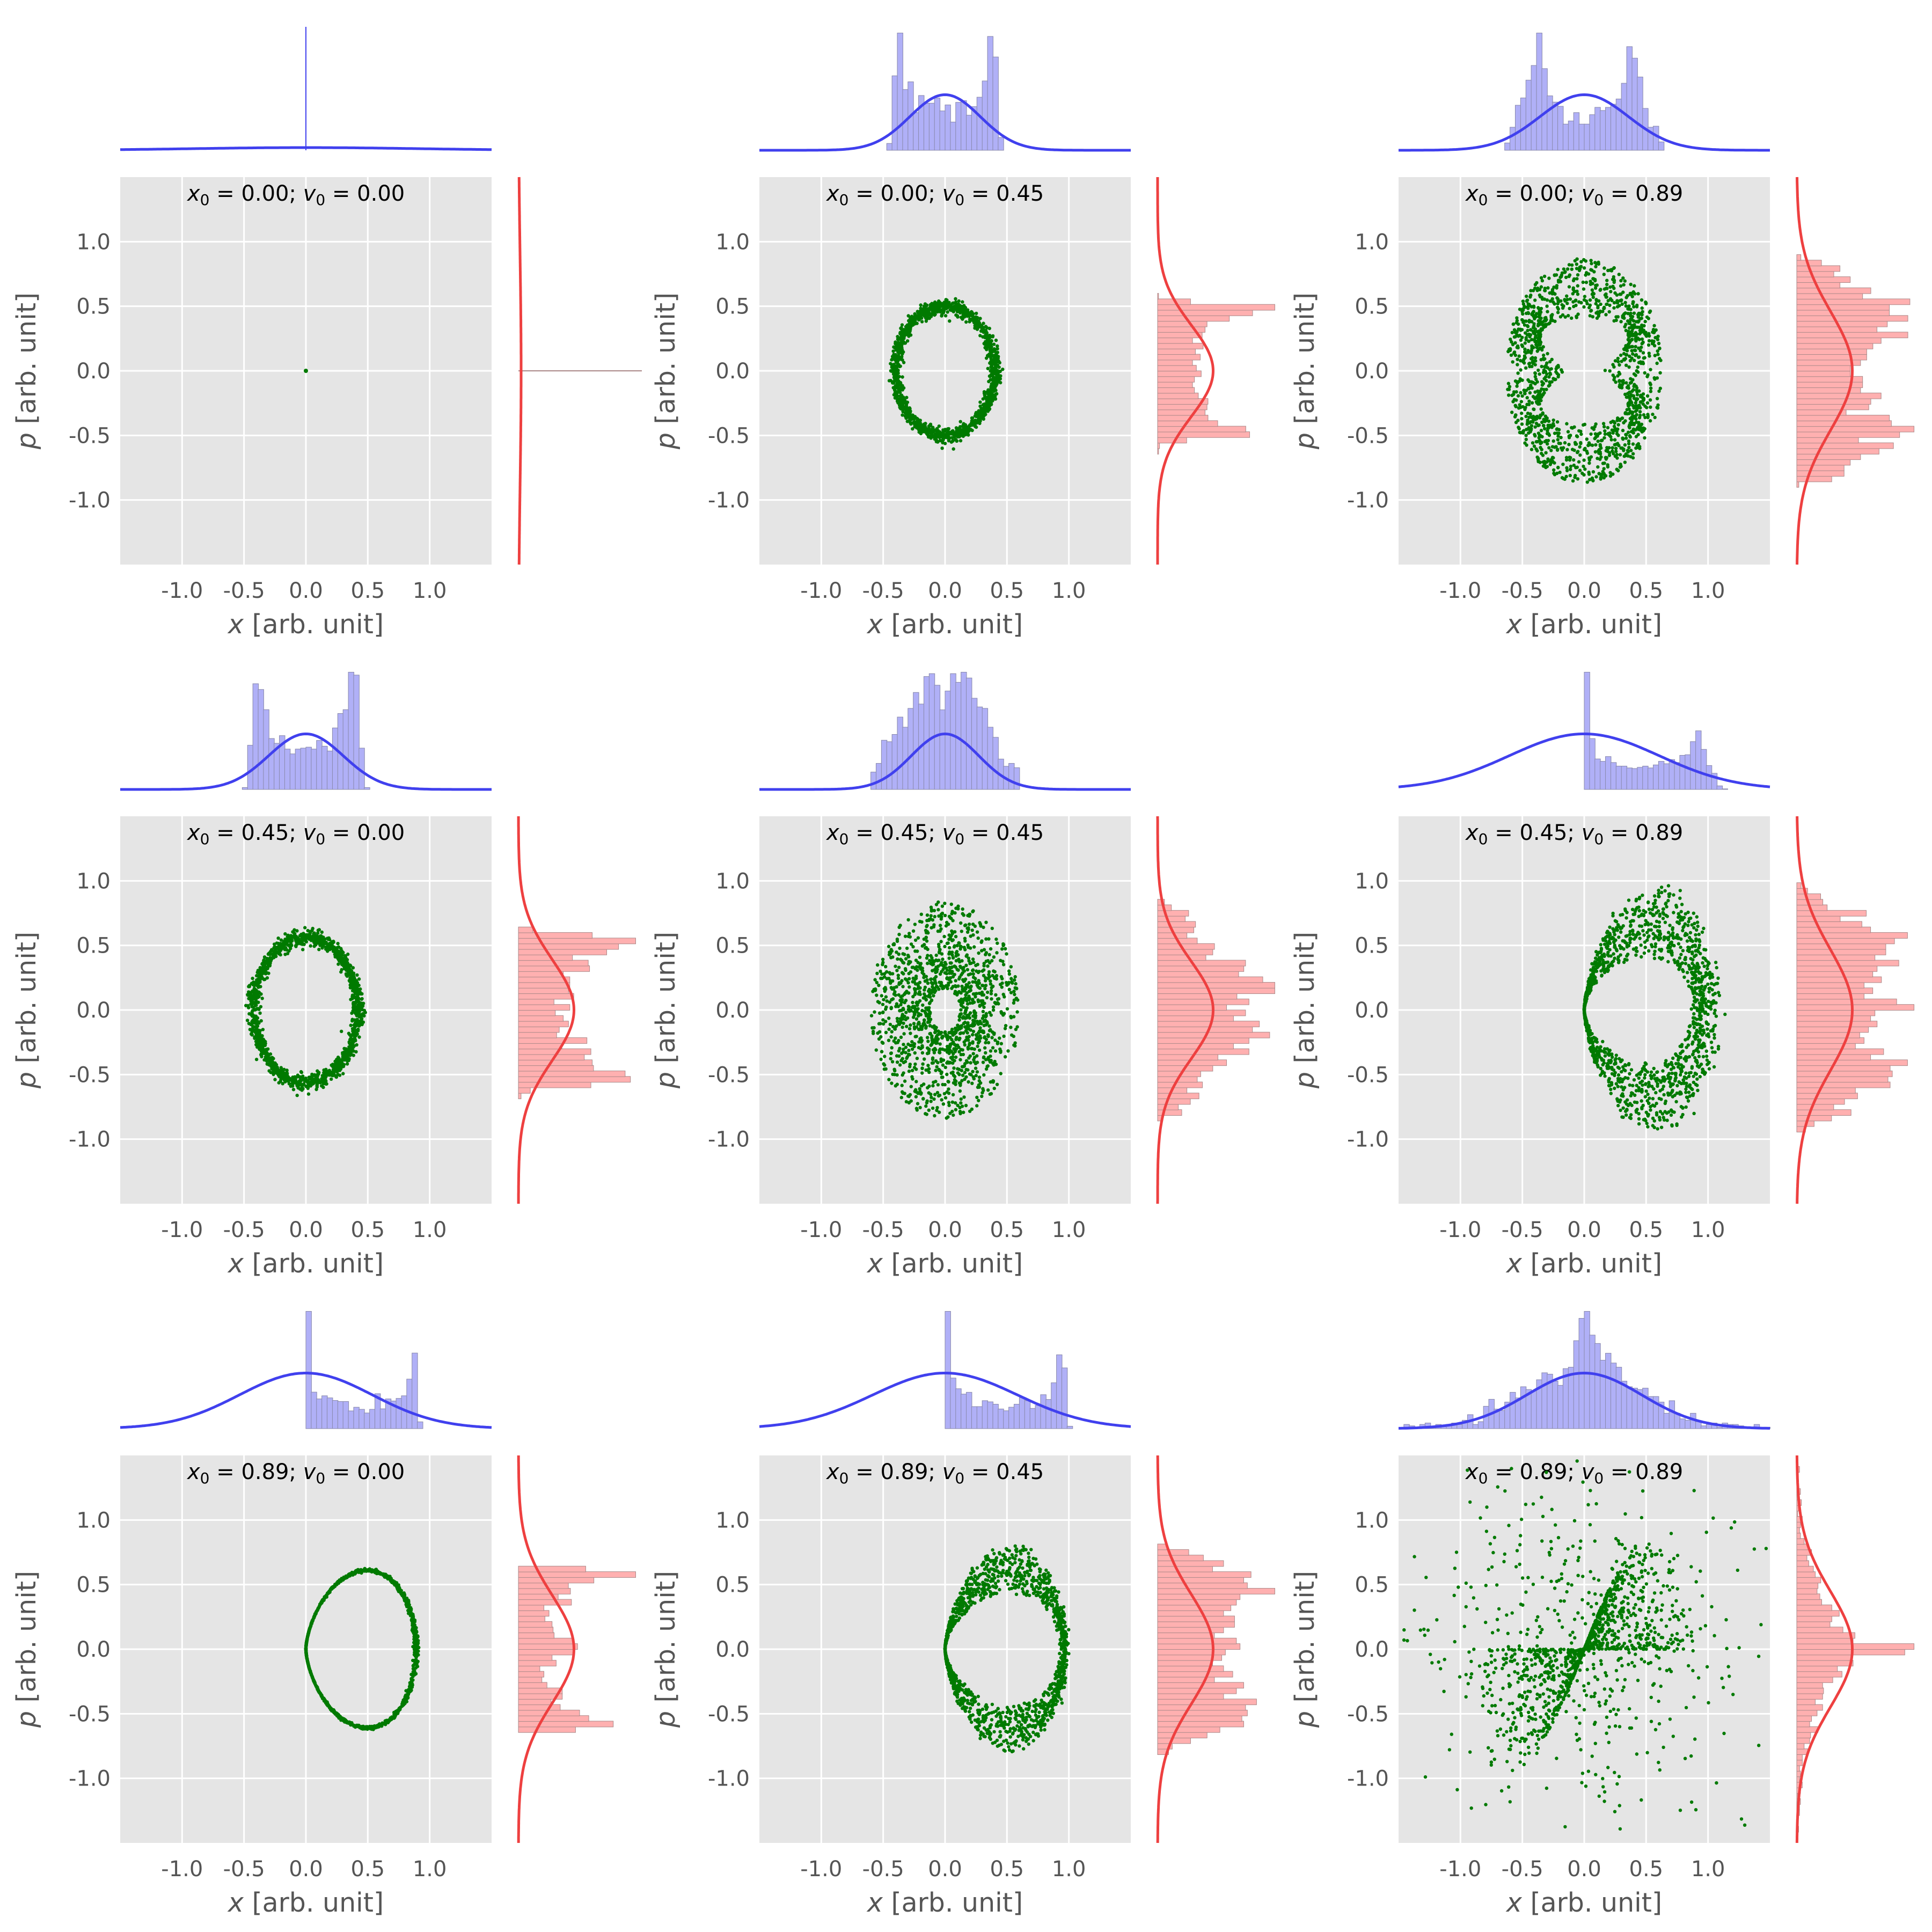 This screenshot has height=1932, width=1932. Describe the element at coordinates (306, 148) in the screenshot. I see `x-marginal-curve` at that location.